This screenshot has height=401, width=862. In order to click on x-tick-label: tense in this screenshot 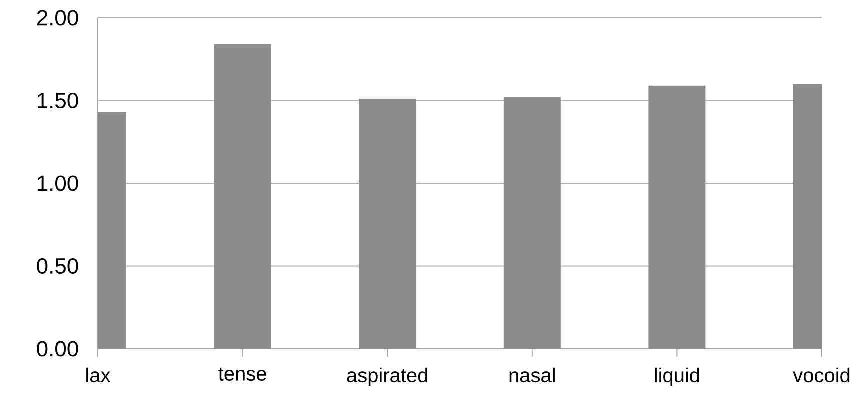, I will do `click(242, 374)`.